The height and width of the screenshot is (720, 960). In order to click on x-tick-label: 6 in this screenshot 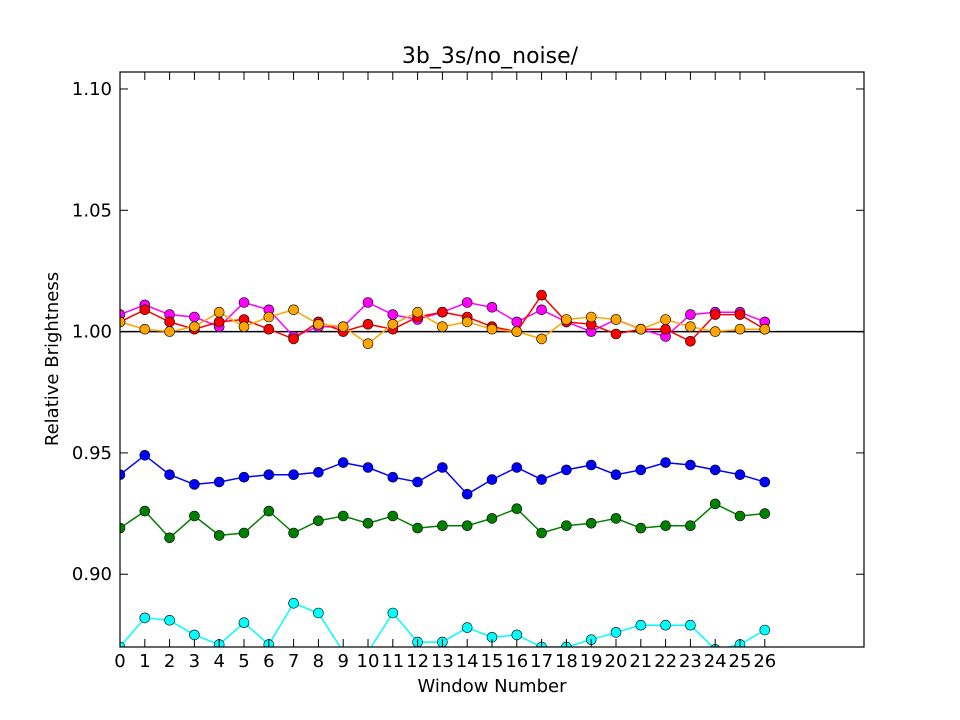, I will do `click(268, 661)`.